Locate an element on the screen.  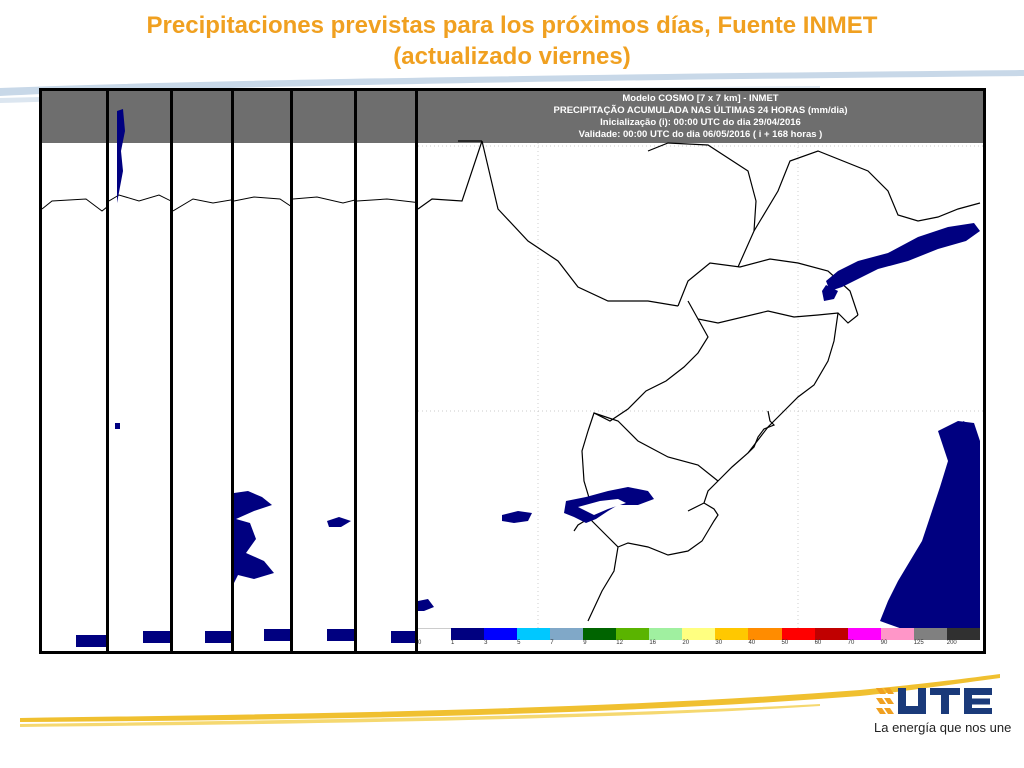
ute-logo is located at coordinates (934, 701).